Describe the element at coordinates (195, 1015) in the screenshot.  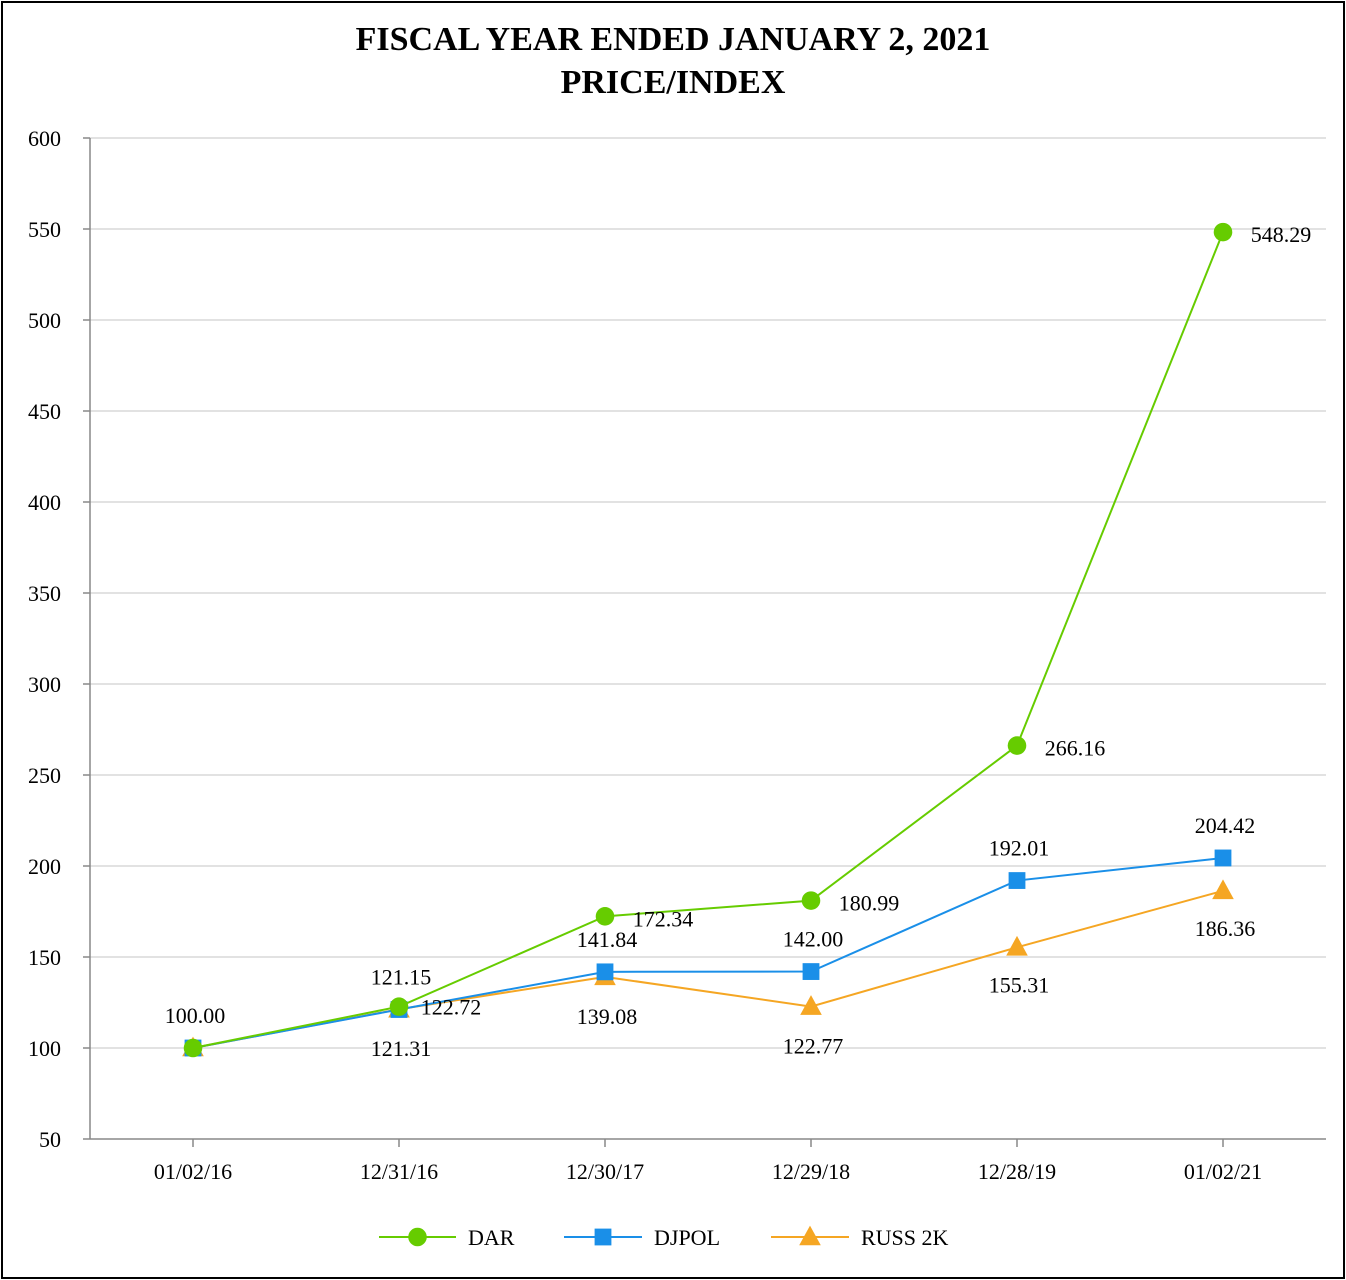
I see `data-label-djpol-0: 100.00` at that location.